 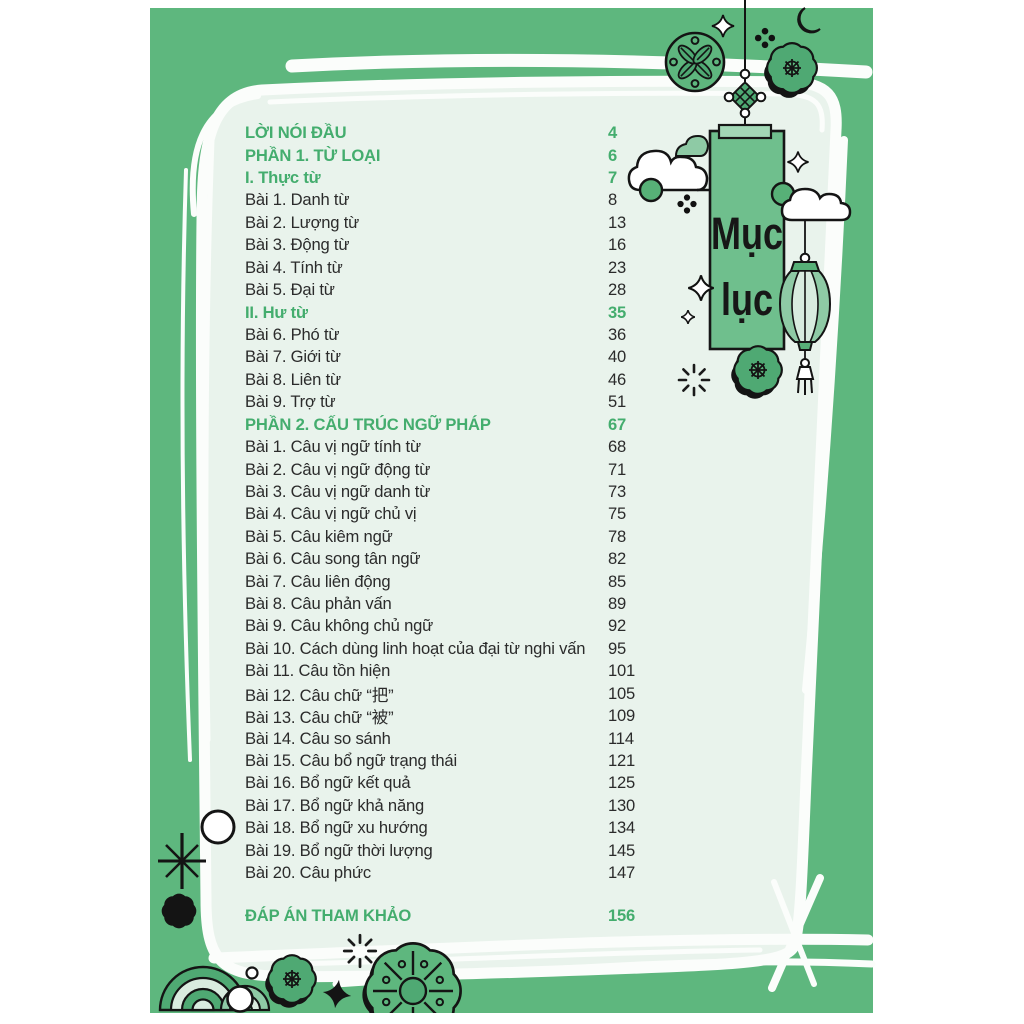 What do you see at coordinates (442, 335) in the screenshot?
I see `toc-row: Bài 6. Phó từ 36` at bounding box center [442, 335].